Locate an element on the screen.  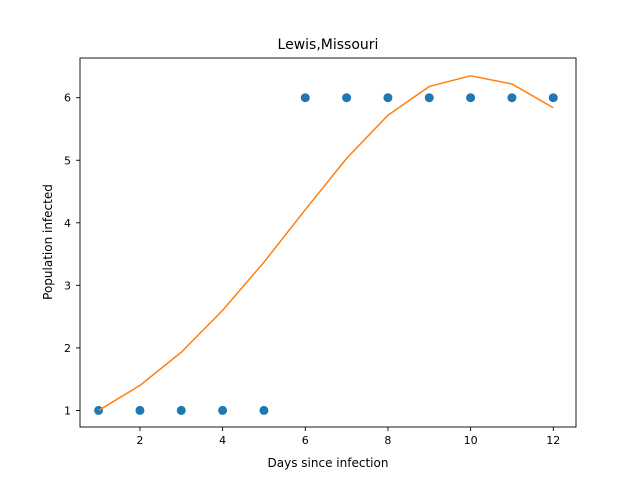
x-tick-label: 2 is located at coordinates (139, 440).